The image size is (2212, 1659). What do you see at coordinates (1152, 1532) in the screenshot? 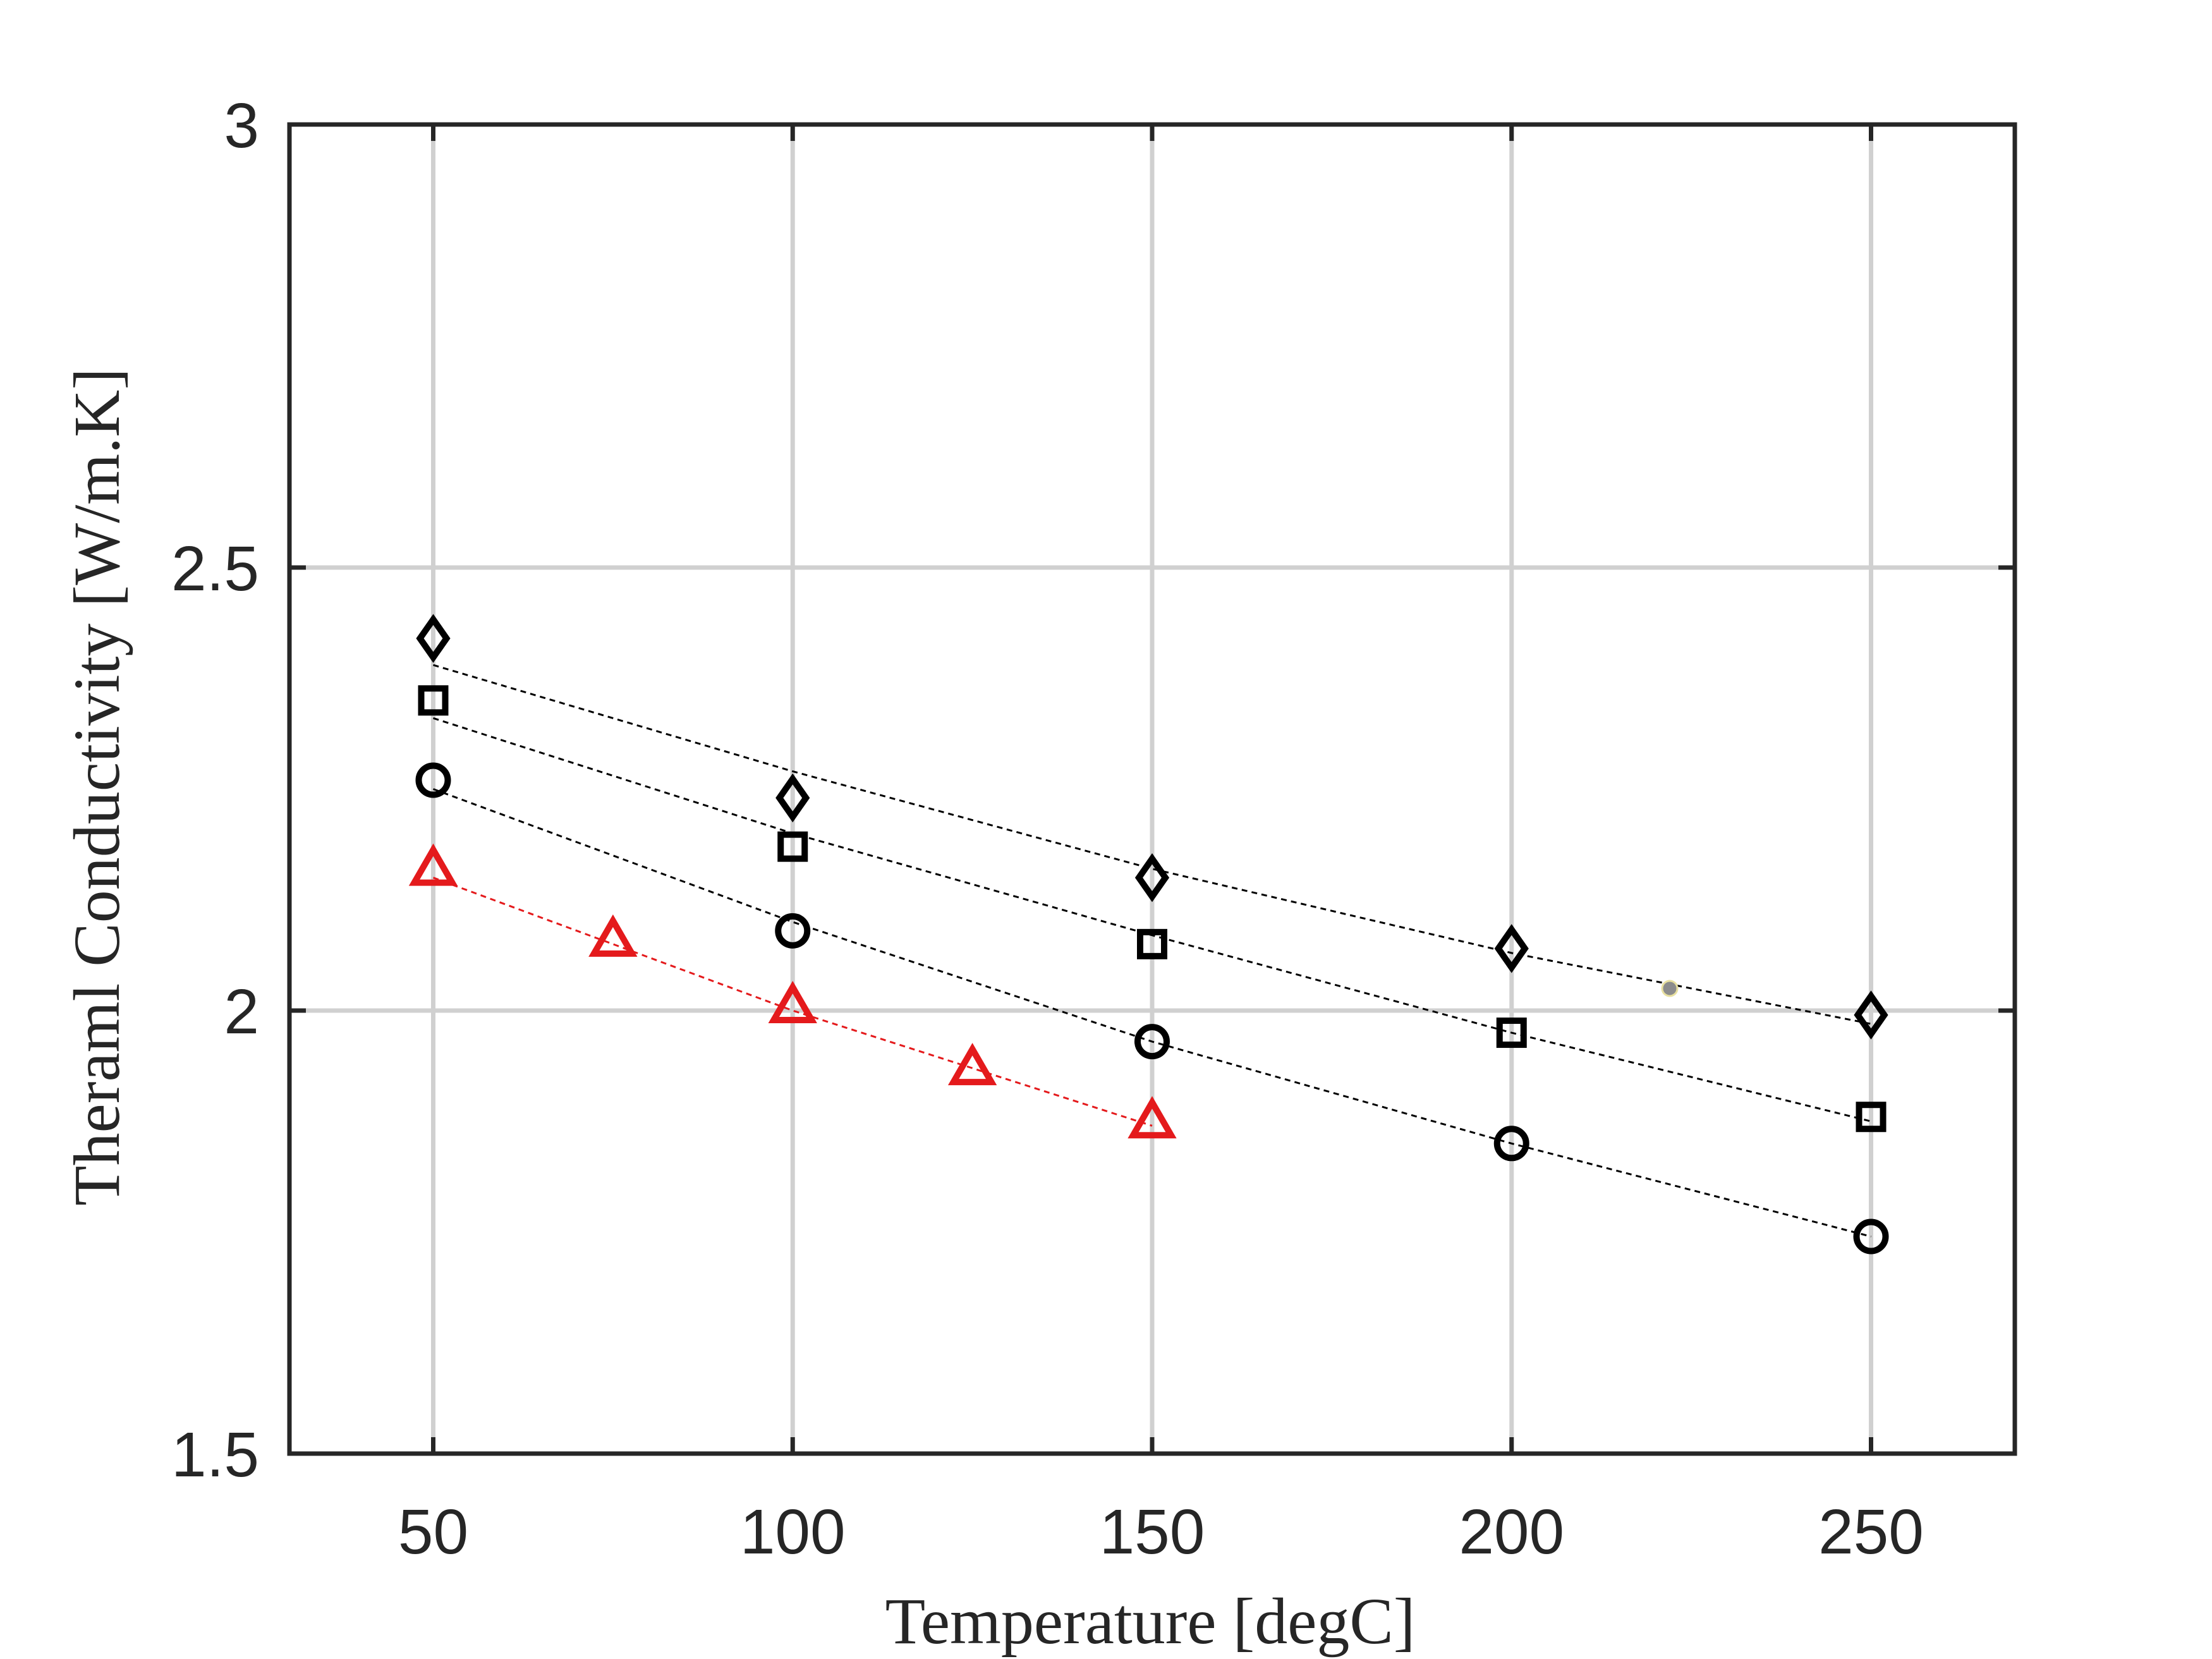
I see `x-tick-label: 150` at bounding box center [1152, 1532].